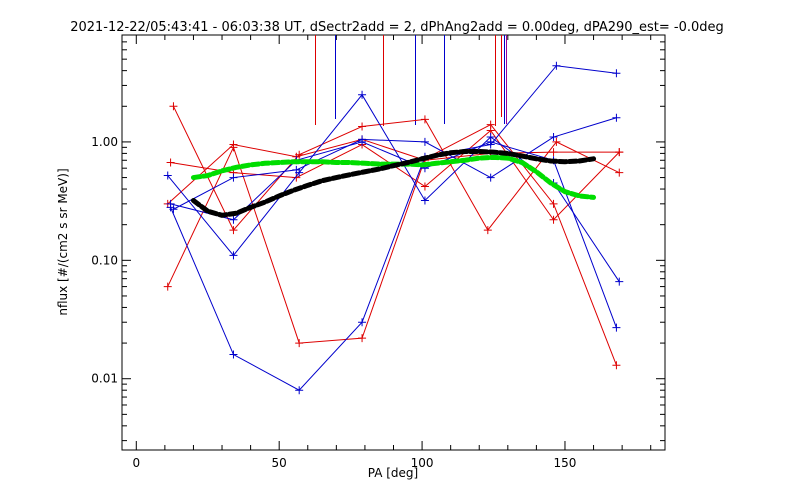 This screenshot has height=500, width=800. What do you see at coordinates (63, 241) in the screenshot?
I see `y-axis-label: nflux [#/(cm2 s sr MeV)]` at bounding box center [63, 241].